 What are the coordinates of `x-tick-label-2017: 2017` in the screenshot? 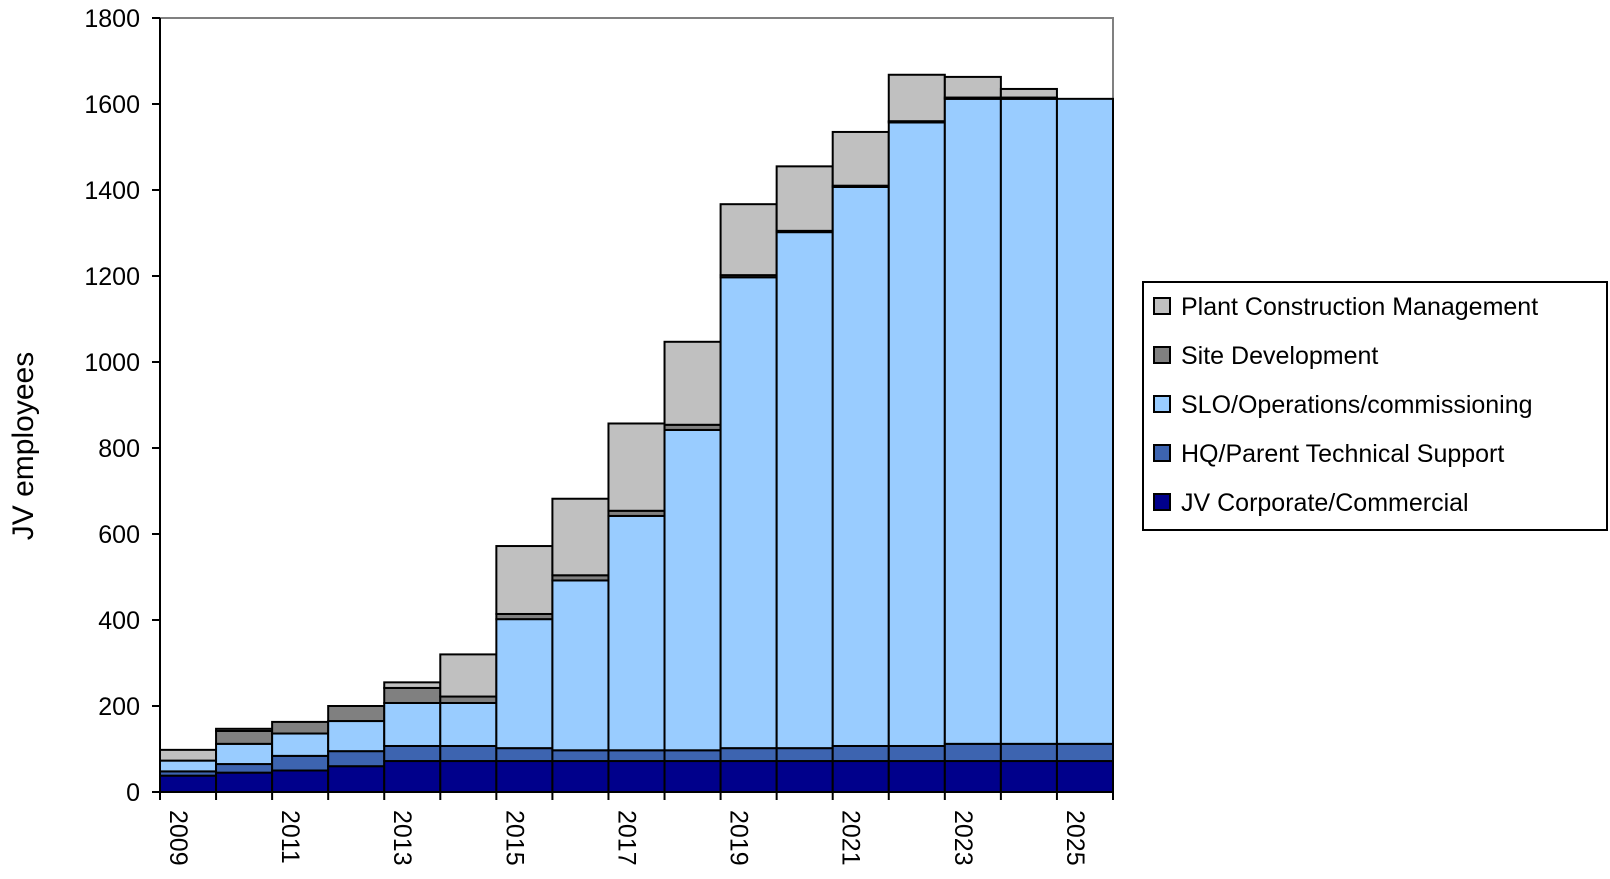 It's located at (626, 838).